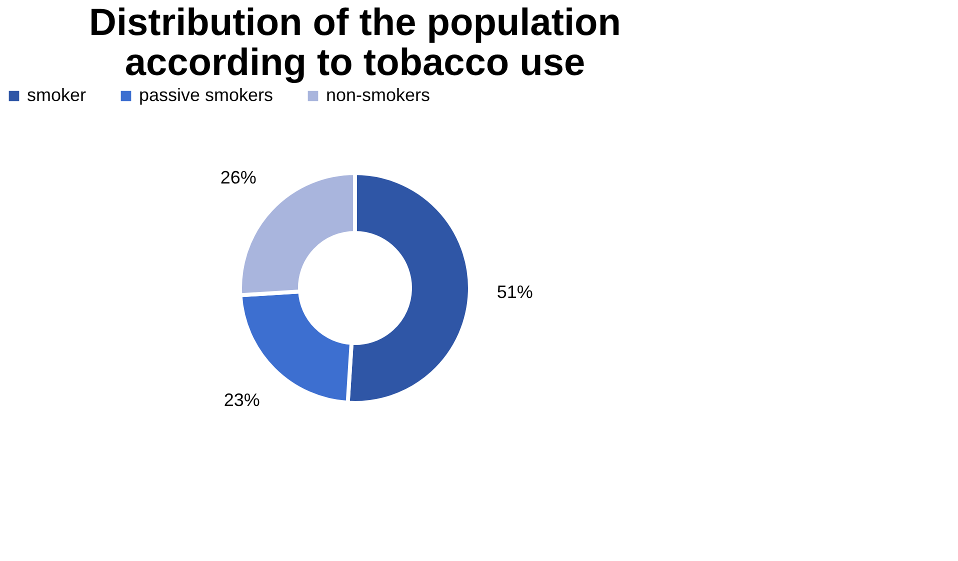  Describe the element at coordinates (56, 95) in the screenshot. I see `legend-label: smoker` at that location.